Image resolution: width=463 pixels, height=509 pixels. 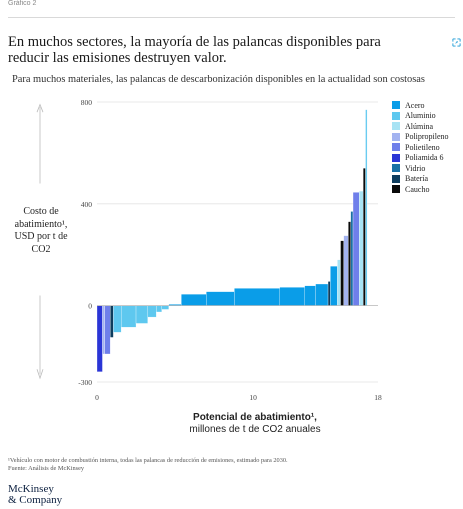 What do you see at coordinates (231, 17) in the screenshot?
I see `top-divider` at bounding box center [231, 17].